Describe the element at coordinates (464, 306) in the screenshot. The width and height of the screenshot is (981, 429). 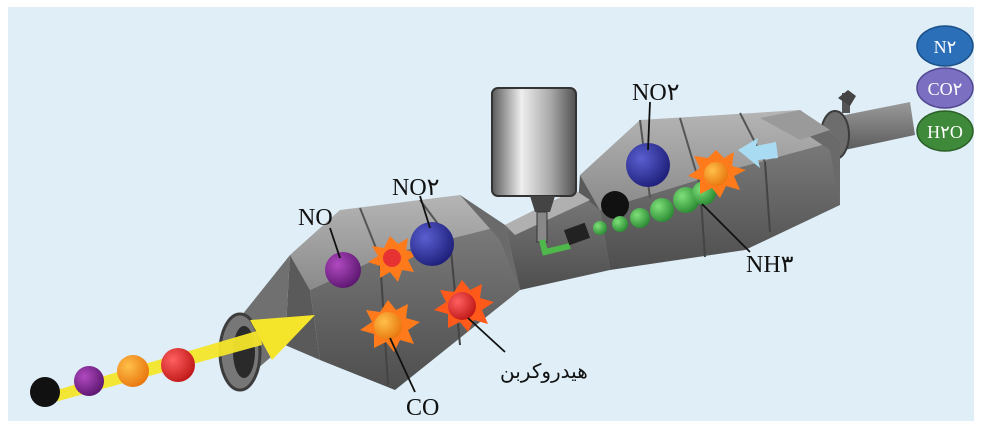
I see `reaction-burst-hydrocarbon` at that location.